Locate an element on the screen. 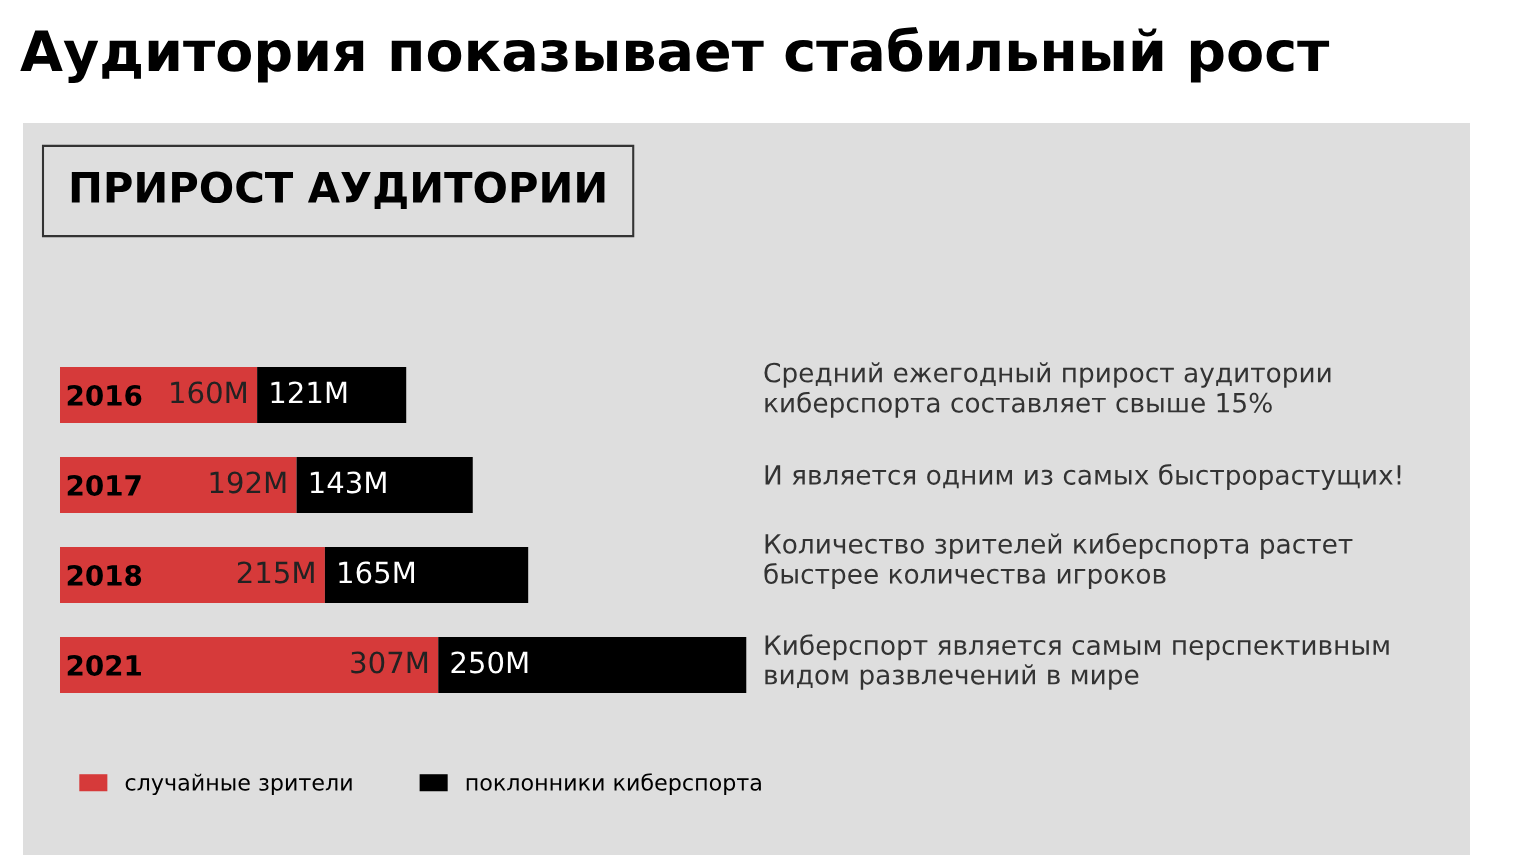 Image resolution: width=1514 pixels, height=867 pixels. y-tick-label: 2017 is located at coordinates (104, 485).